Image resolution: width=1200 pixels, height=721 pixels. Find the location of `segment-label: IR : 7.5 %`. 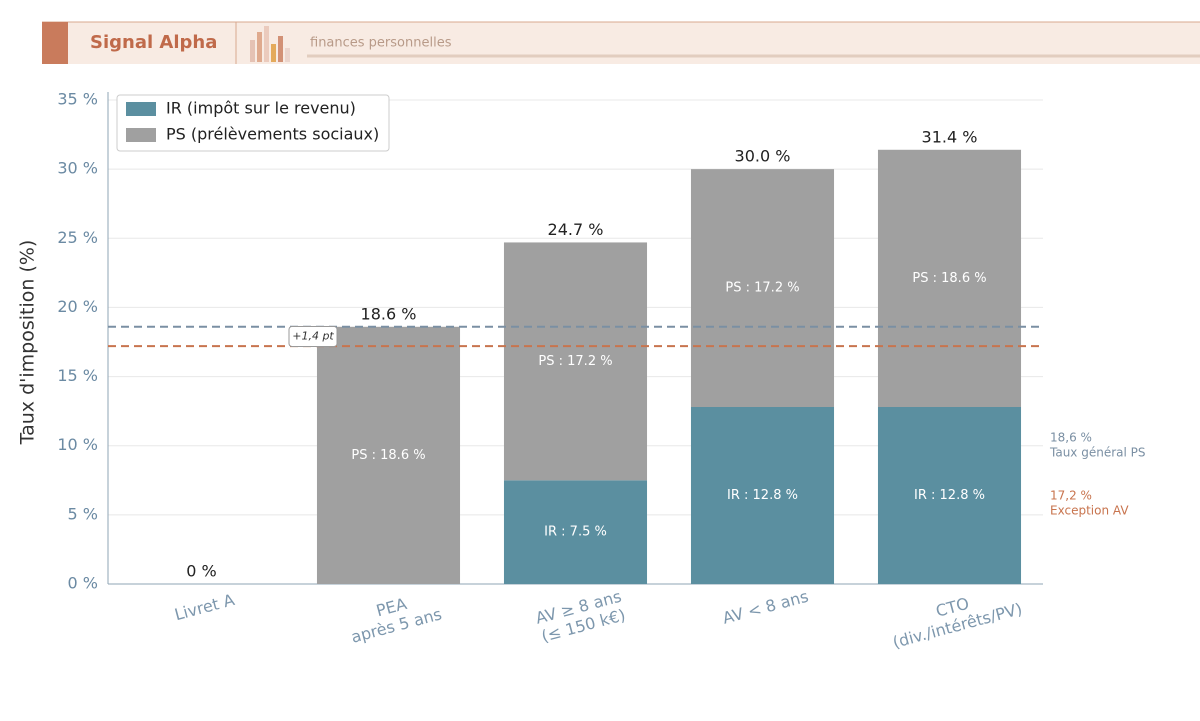

segment-label: IR : 7.5 % is located at coordinates (575, 532).